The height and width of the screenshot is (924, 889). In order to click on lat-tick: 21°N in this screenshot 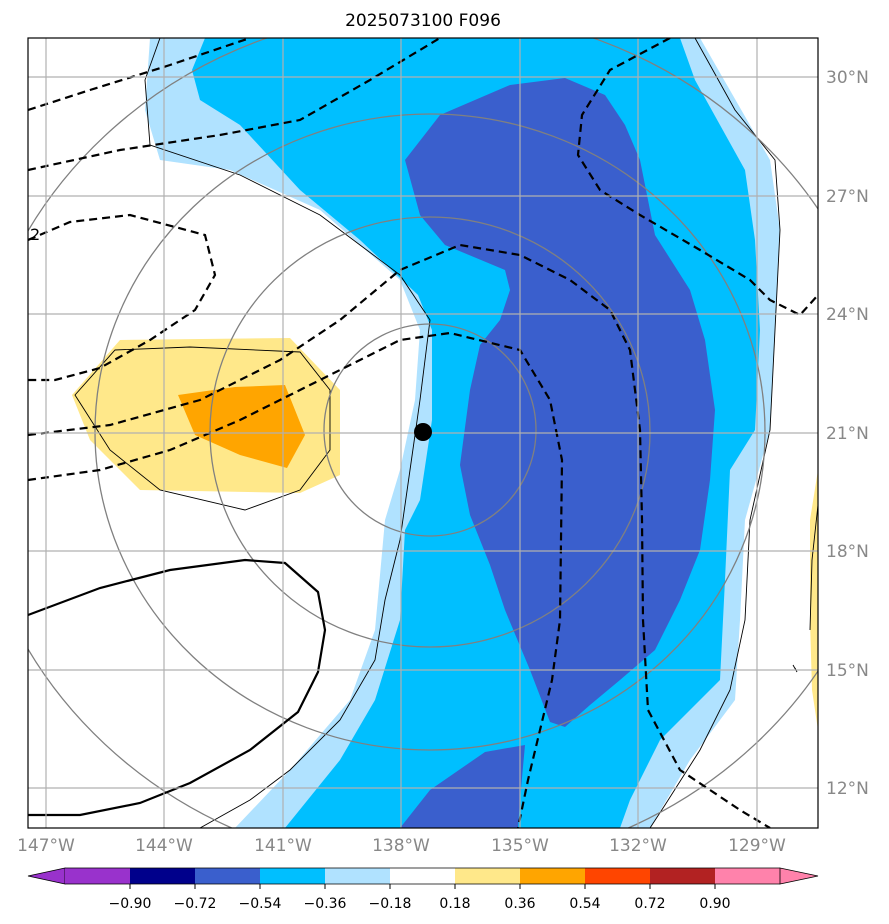, I will do `click(847, 434)`.